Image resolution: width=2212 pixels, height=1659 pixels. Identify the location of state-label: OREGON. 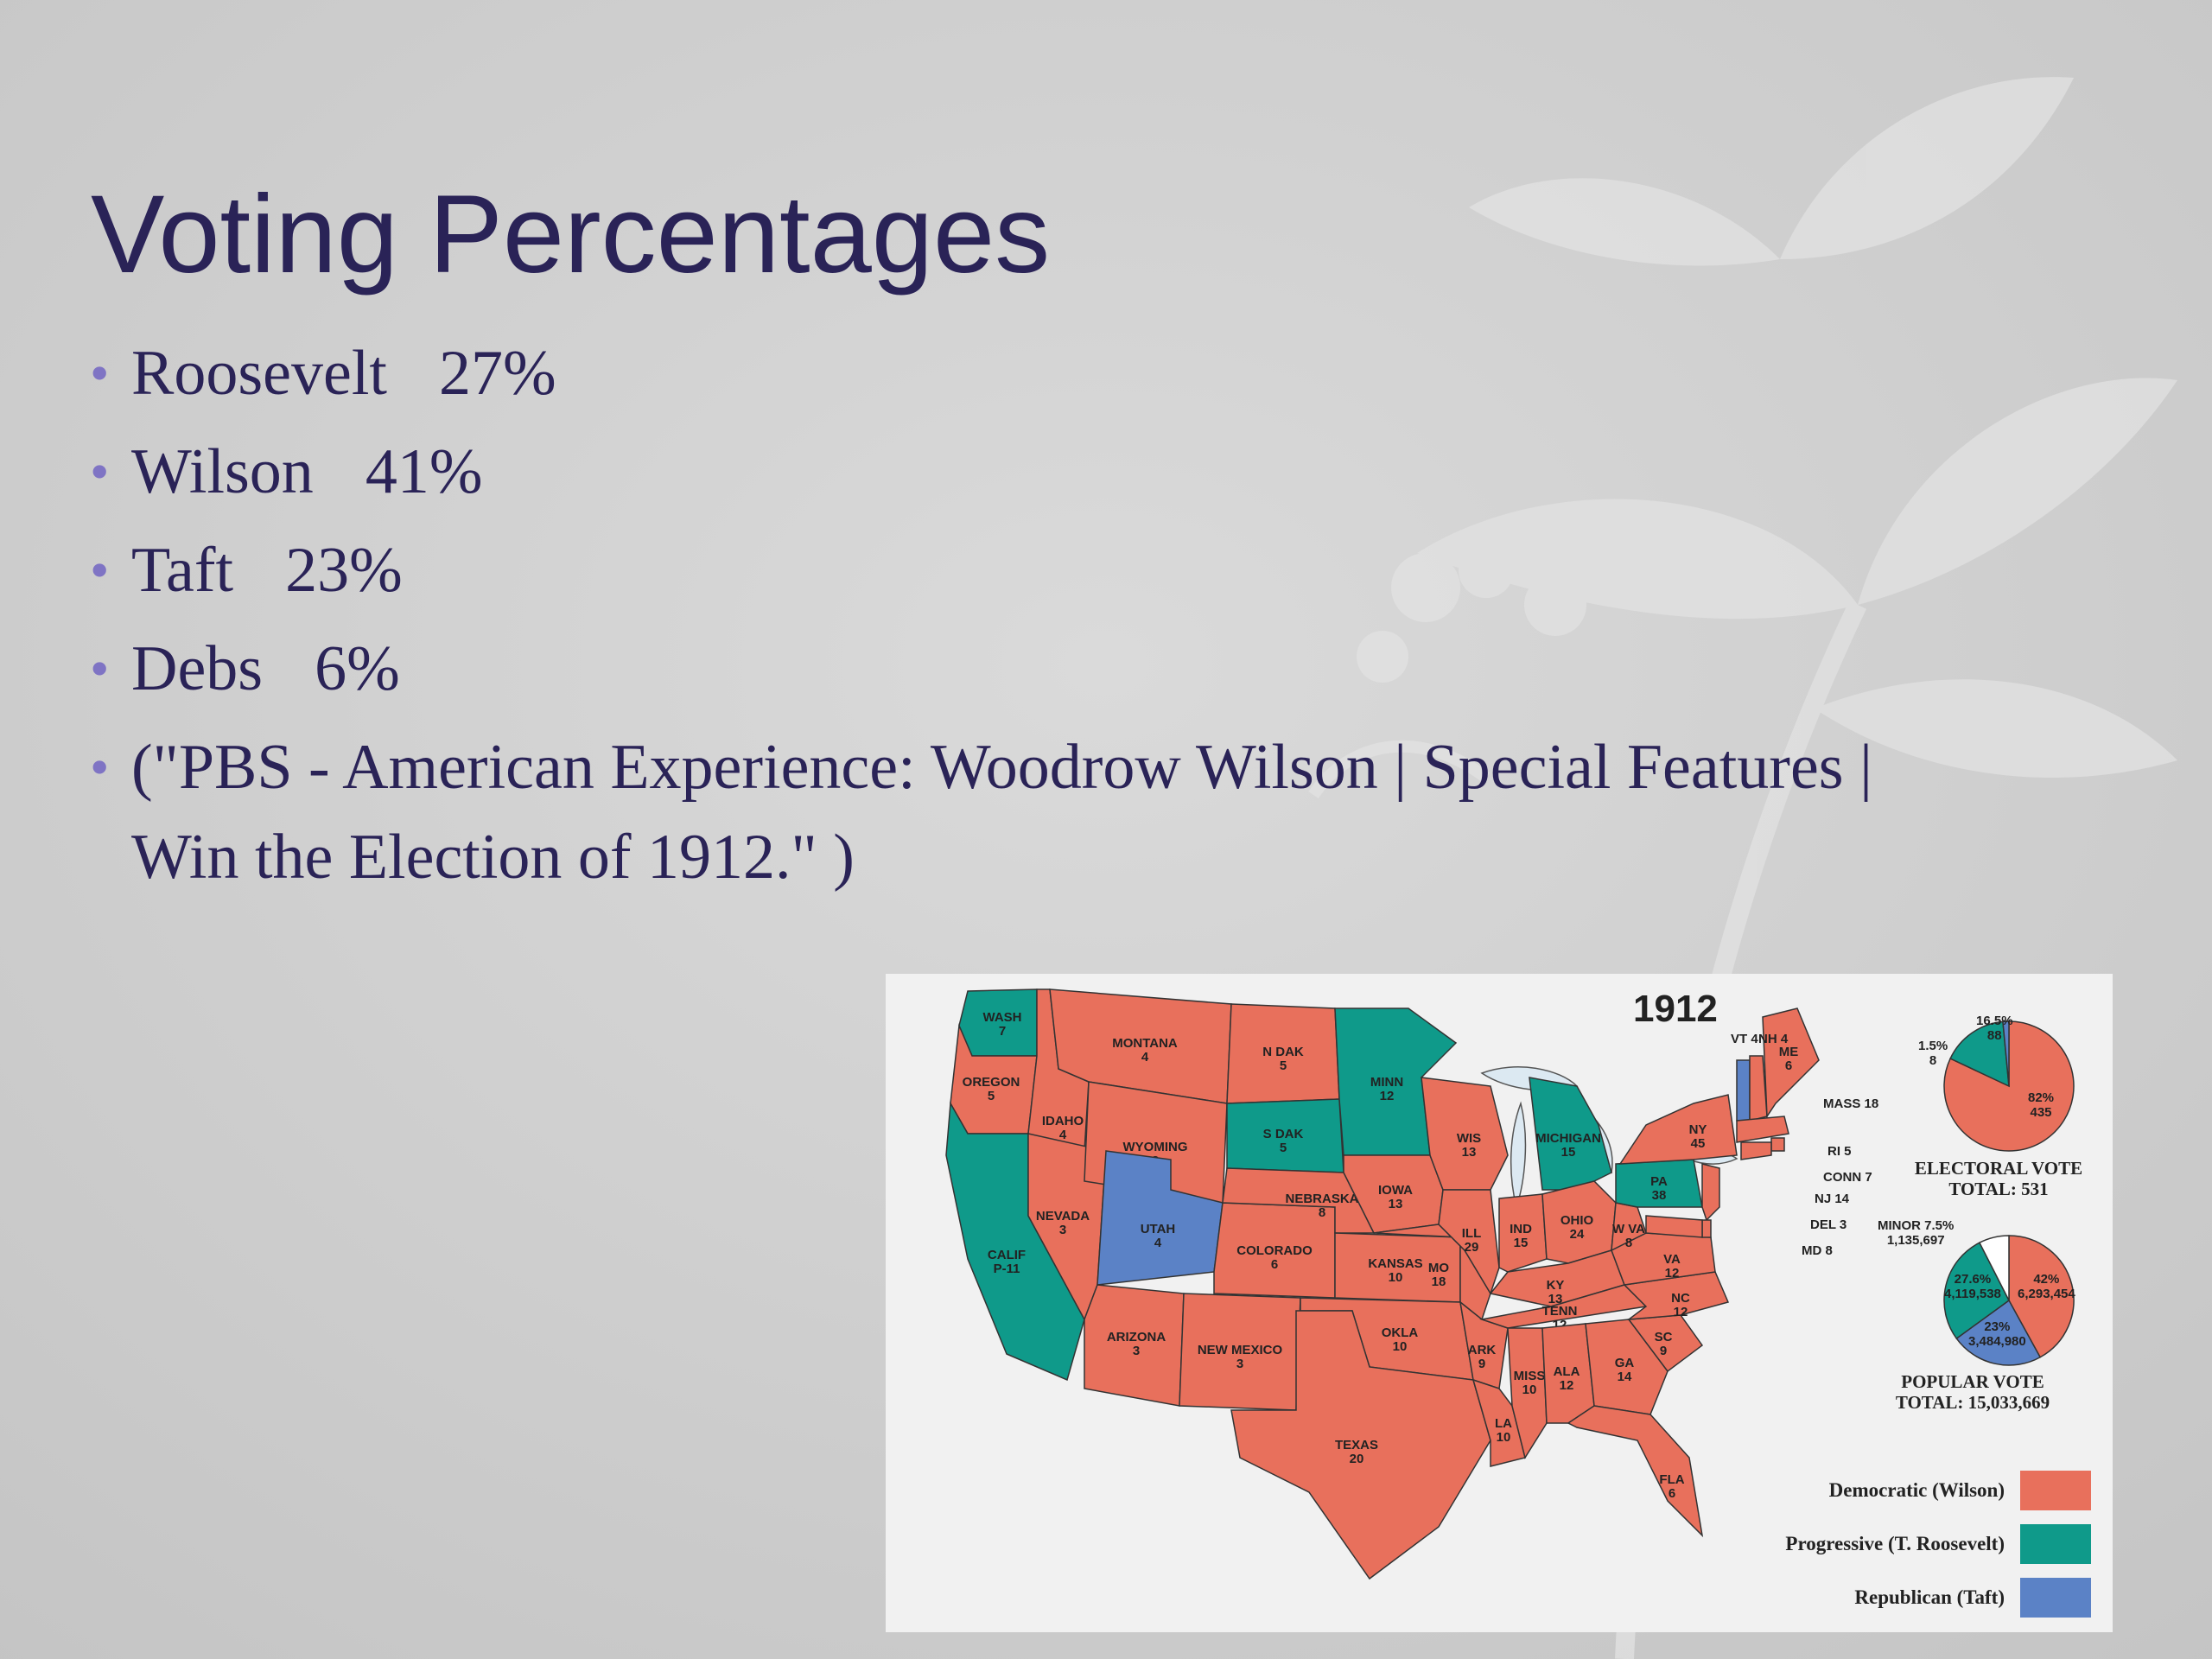
(991, 1082).